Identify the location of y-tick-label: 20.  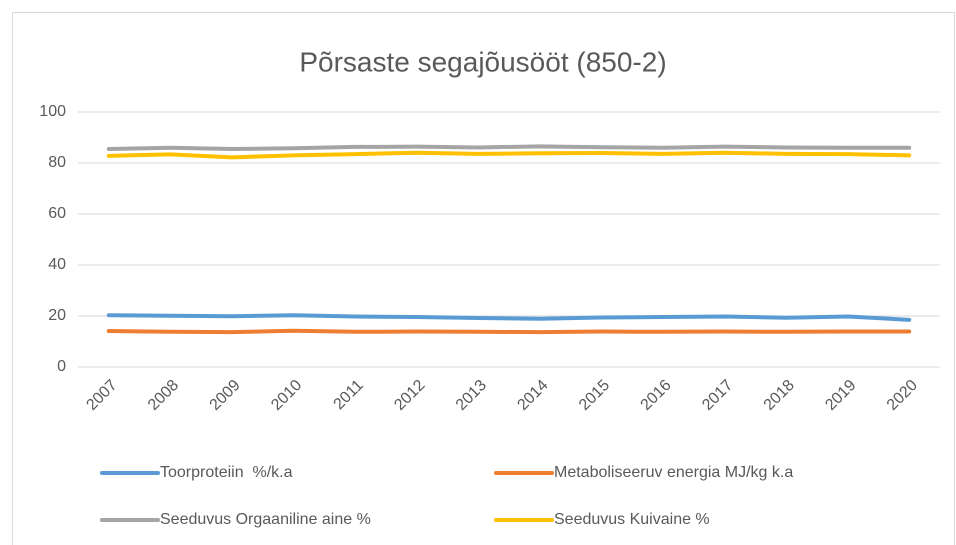
(57, 315).